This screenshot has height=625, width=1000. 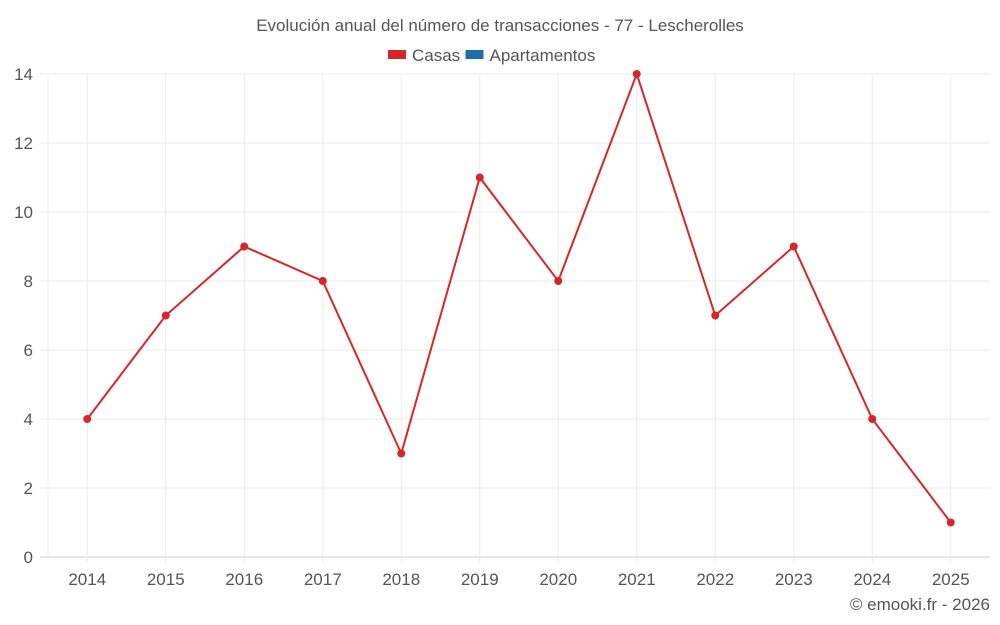 What do you see at coordinates (543, 55) in the screenshot?
I see `legend-label-apartamentos: Apartamentos` at bounding box center [543, 55].